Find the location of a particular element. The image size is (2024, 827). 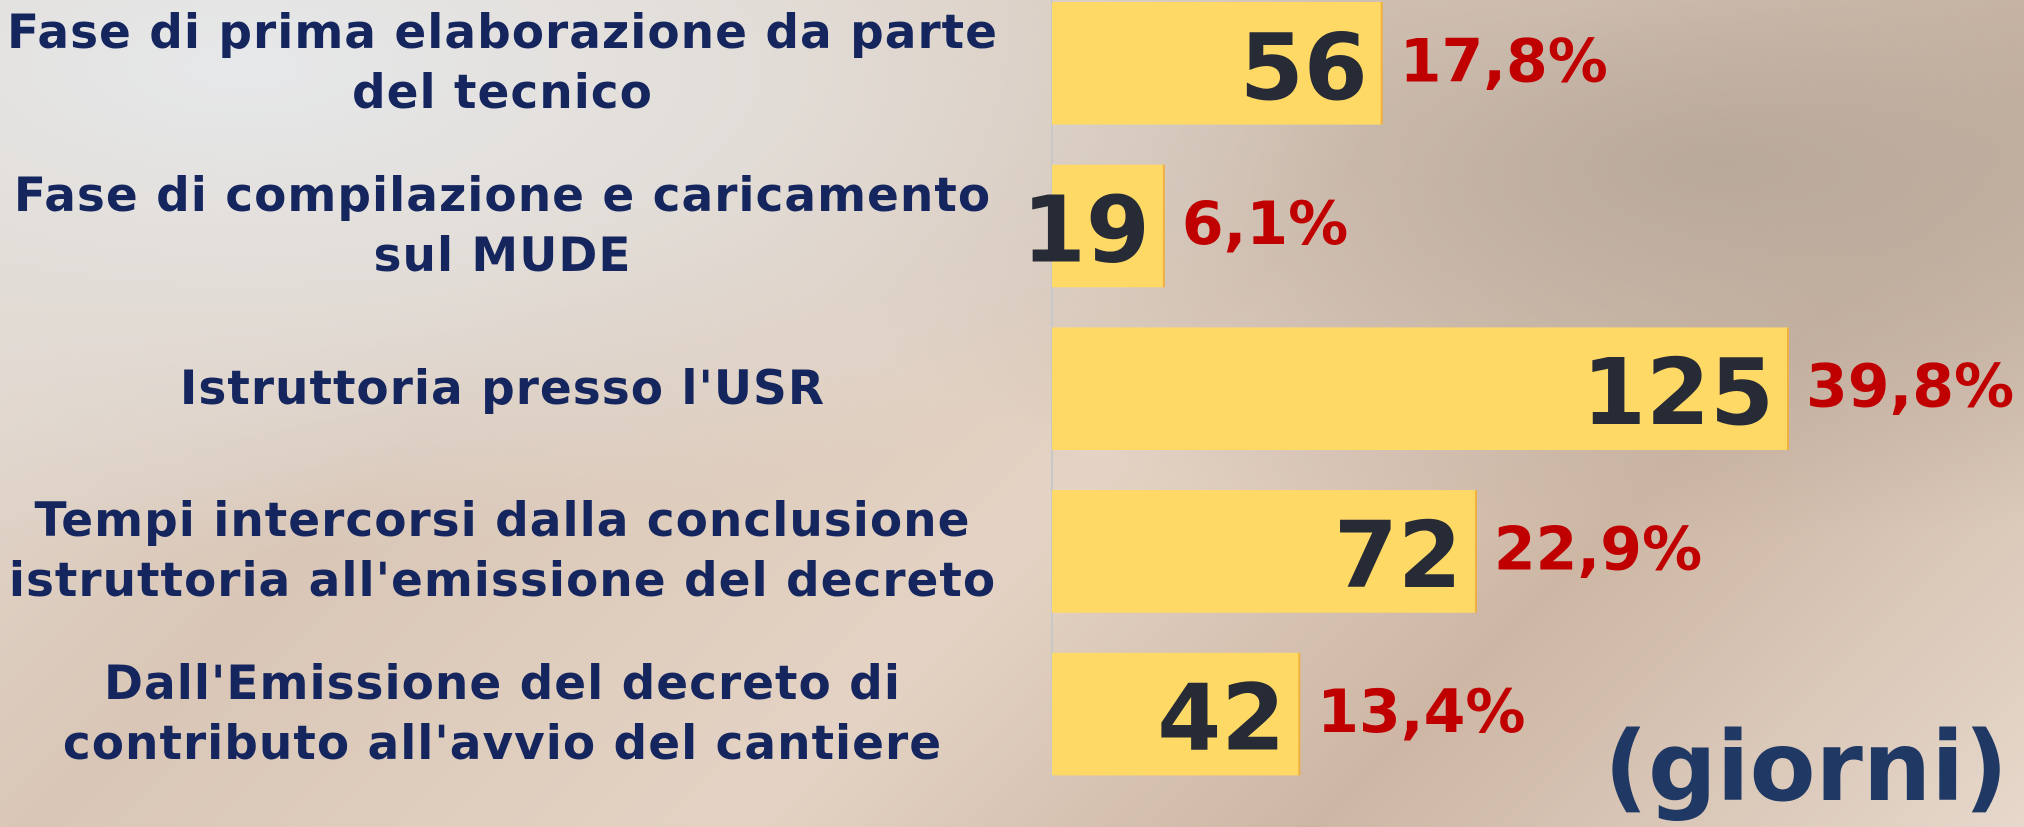

share-label: 39,8% is located at coordinates (1910, 387).